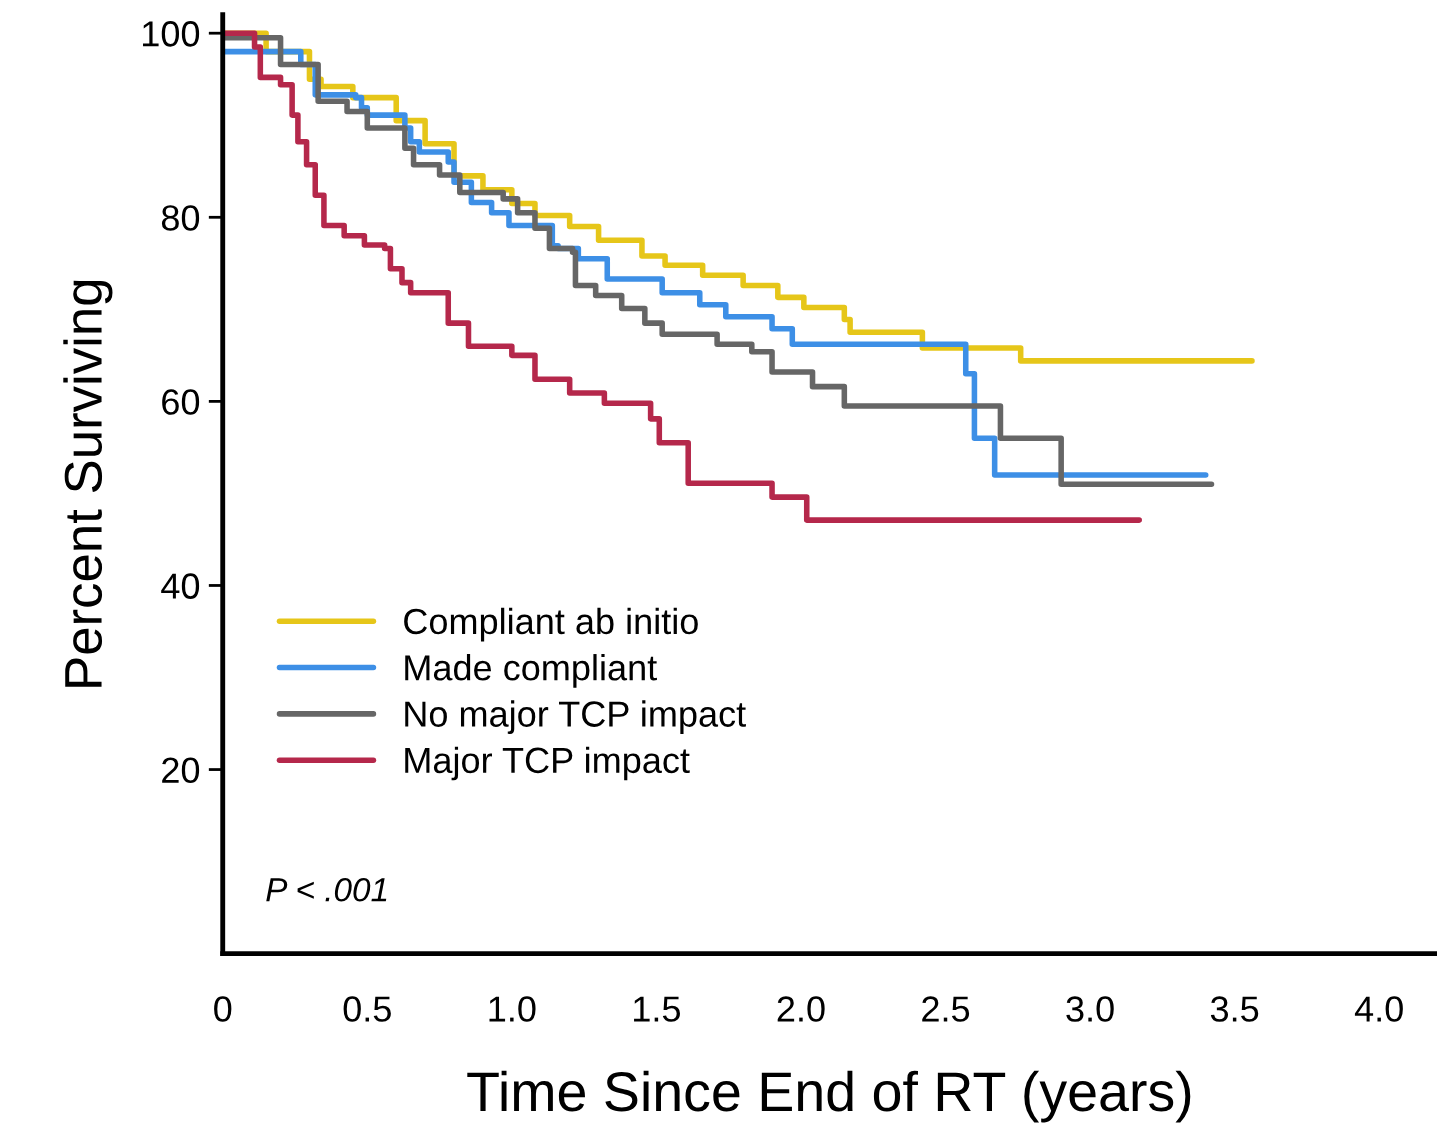  I want to click on x-axis-title: Time Since End of RT (years), so click(829, 1096).